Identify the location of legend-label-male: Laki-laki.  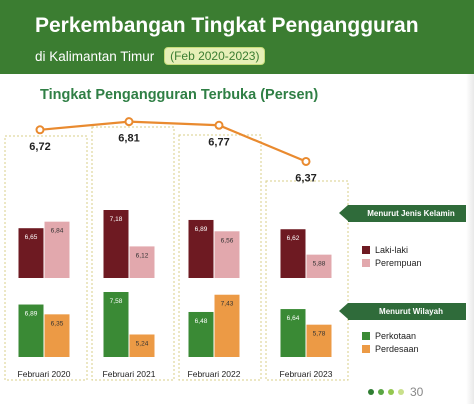
(392, 250).